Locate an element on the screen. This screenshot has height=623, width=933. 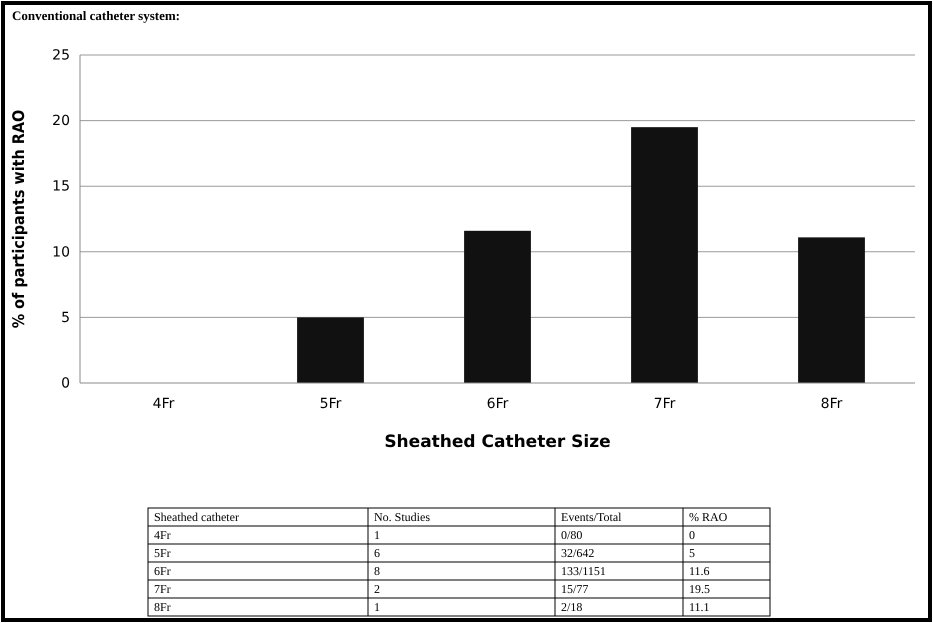
y-tick-label: 20 is located at coordinates (61, 121).